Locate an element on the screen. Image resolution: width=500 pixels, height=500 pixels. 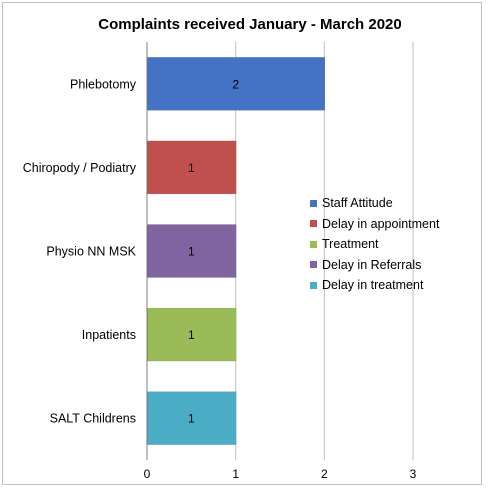
legend-item-treatment: Treatment is located at coordinates (374, 244).